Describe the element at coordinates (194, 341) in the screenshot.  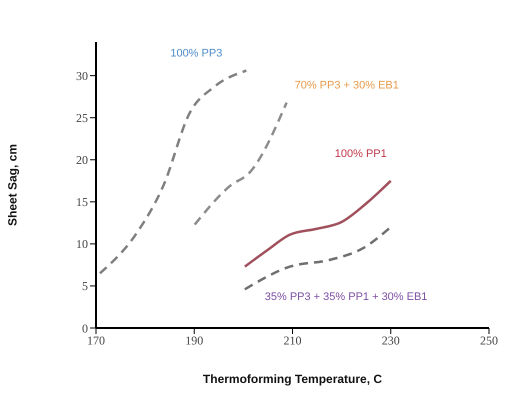
I see `x-tick-label: 190` at that location.